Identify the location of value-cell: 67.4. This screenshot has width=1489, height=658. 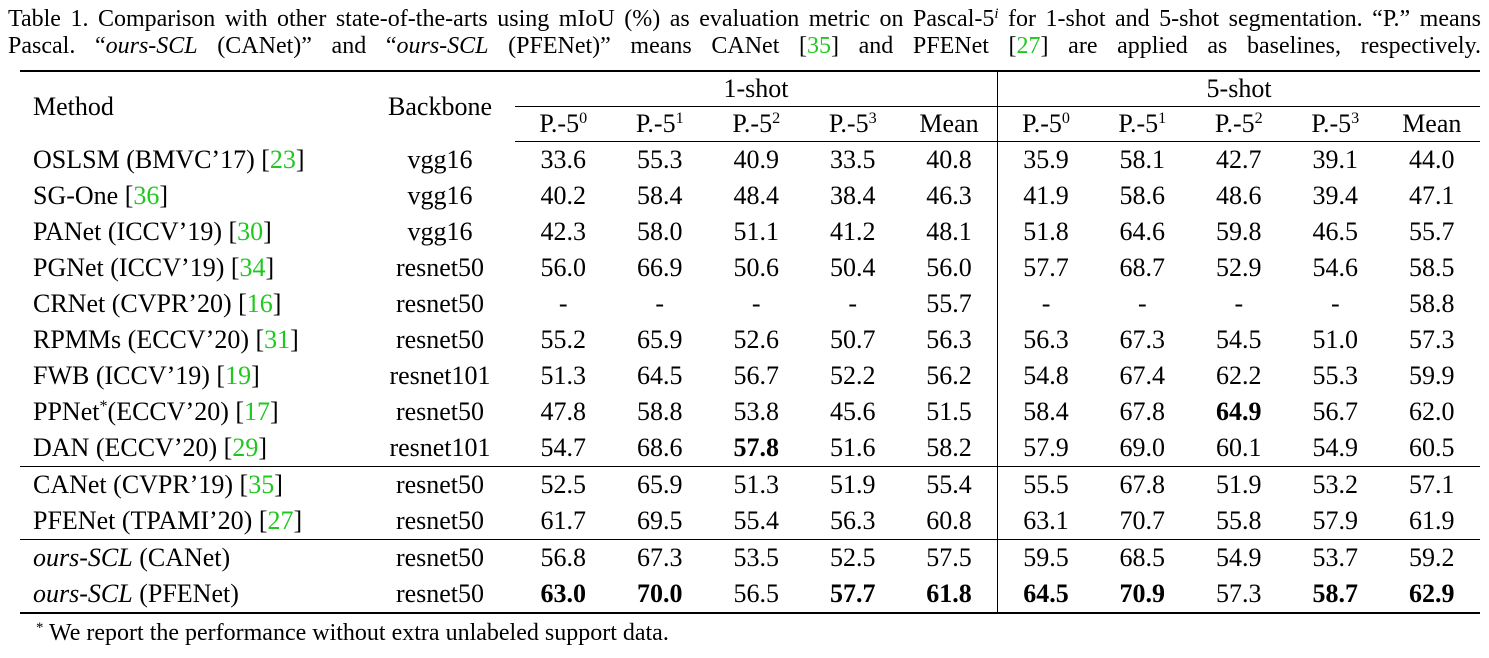
(1142, 375).